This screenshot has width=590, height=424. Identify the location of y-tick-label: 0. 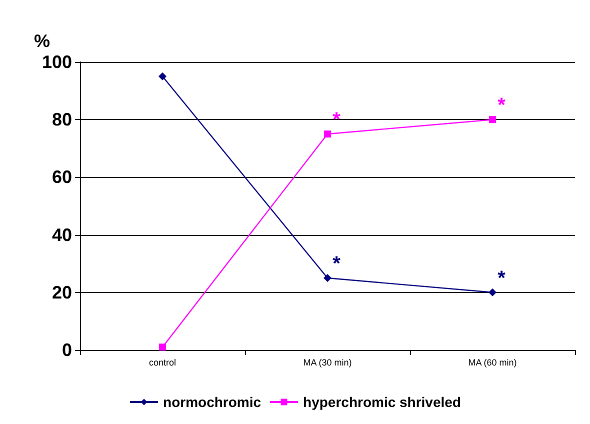
(67, 350).